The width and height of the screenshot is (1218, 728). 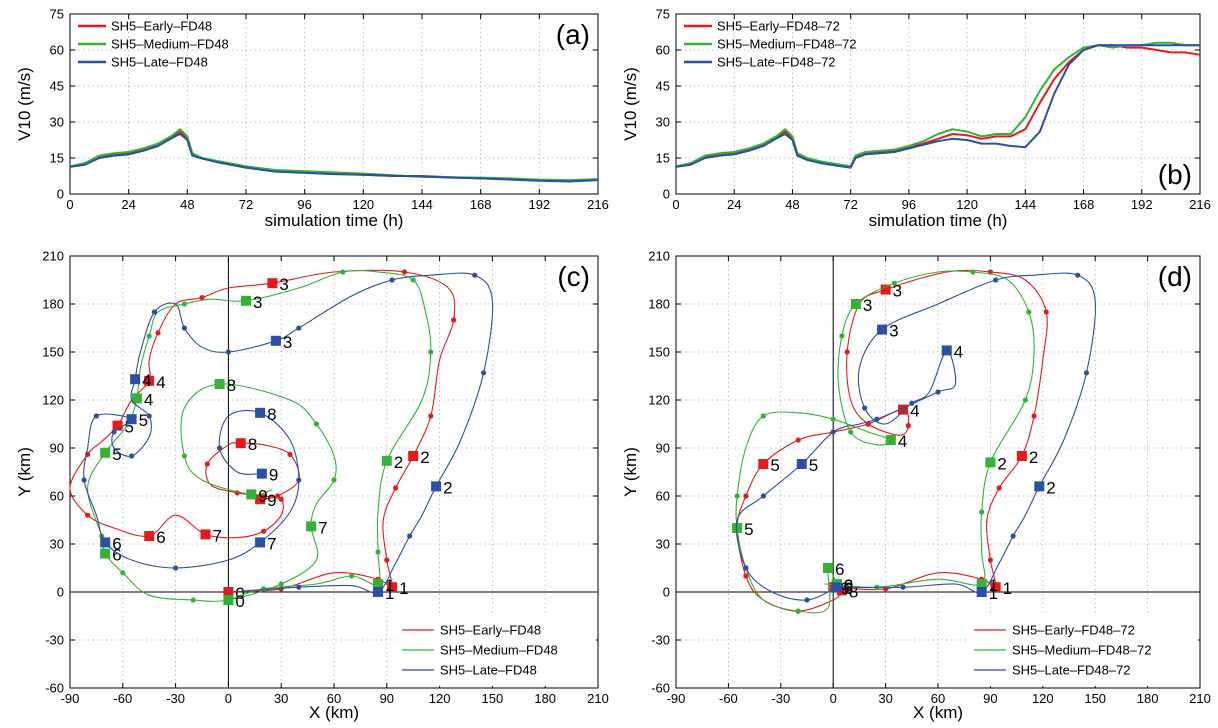 What do you see at coordinates (490, 630) in the screenshot?
I see `legend-entry: SH5–Early–FD48` at bounding box center [490, 630].